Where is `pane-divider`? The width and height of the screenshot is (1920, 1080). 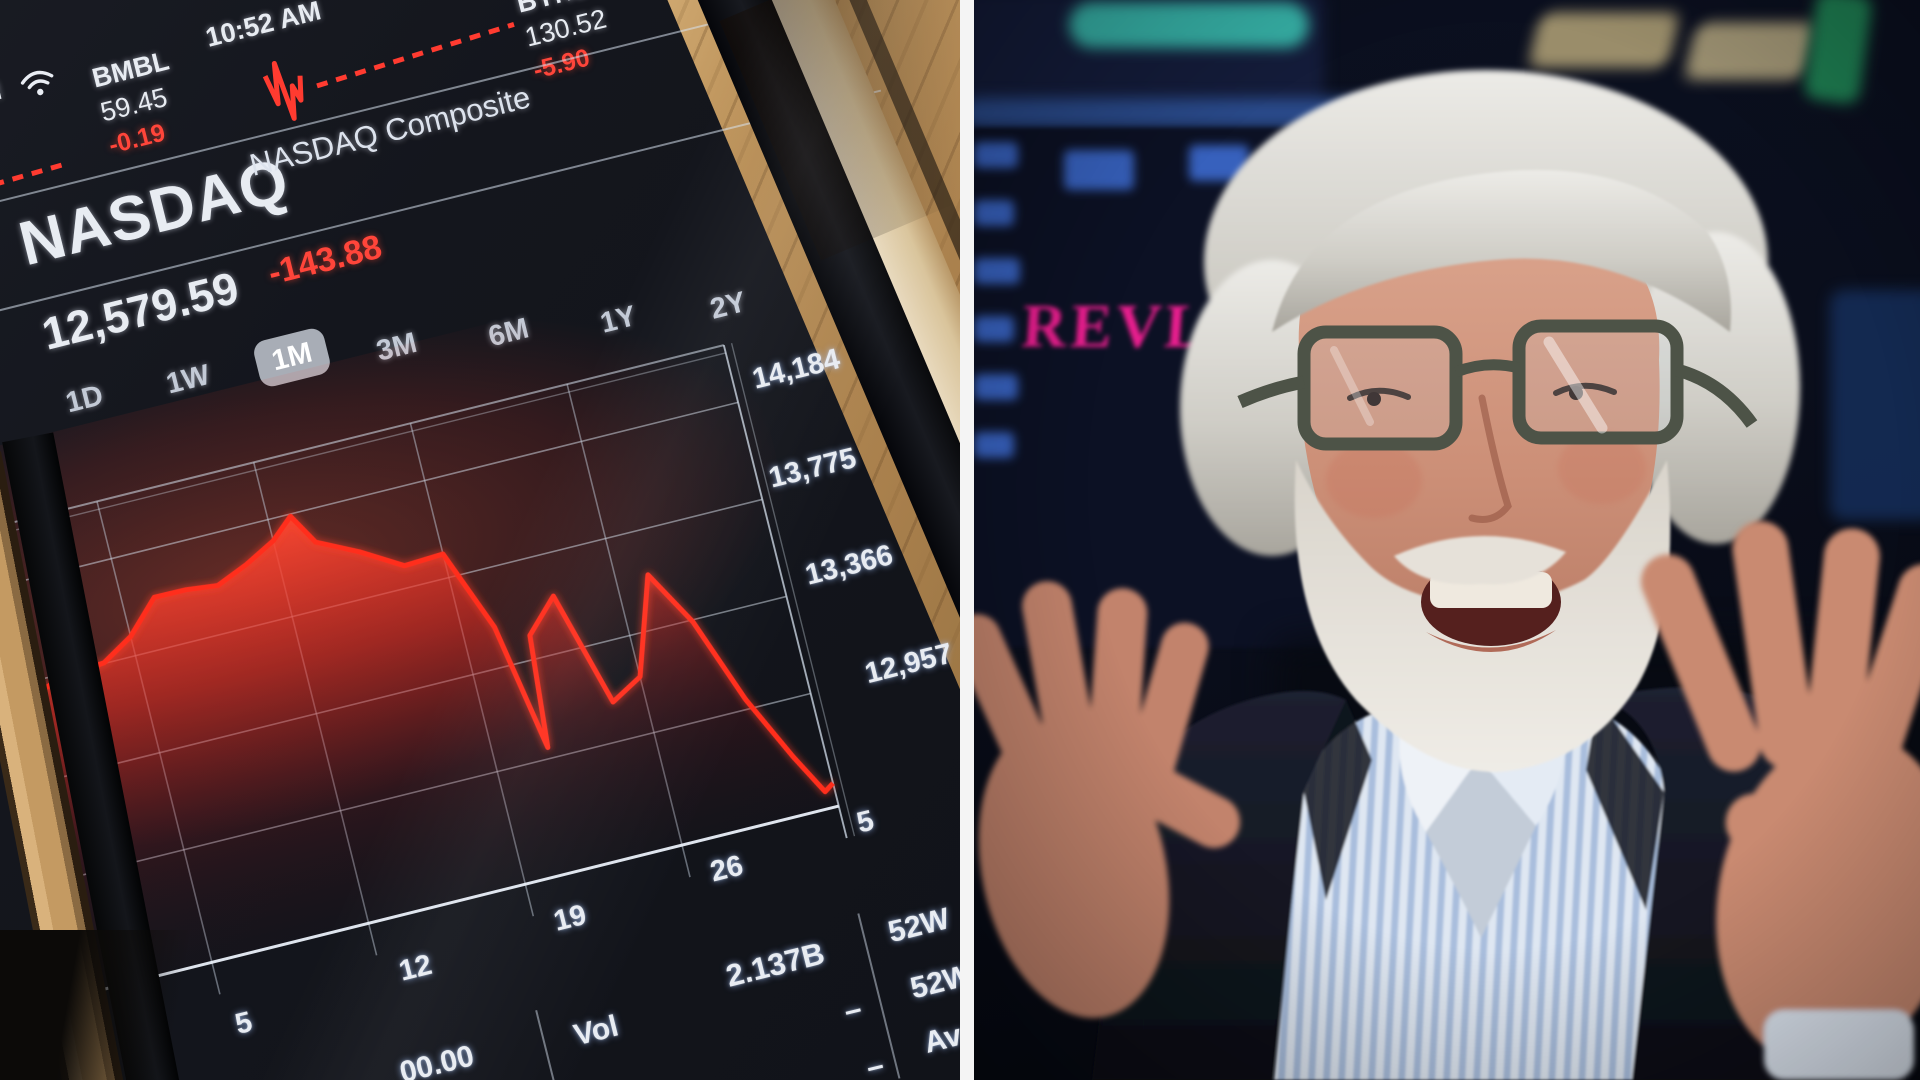
pane-divider is located at coordinates (967, 540).